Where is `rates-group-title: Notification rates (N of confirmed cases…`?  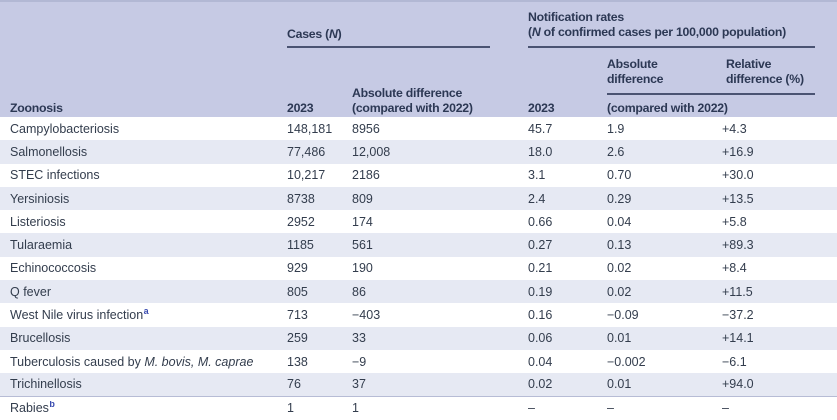 rates-group-title: Notification rates (N of confirmed cases… is located at coordinates (657, 24).